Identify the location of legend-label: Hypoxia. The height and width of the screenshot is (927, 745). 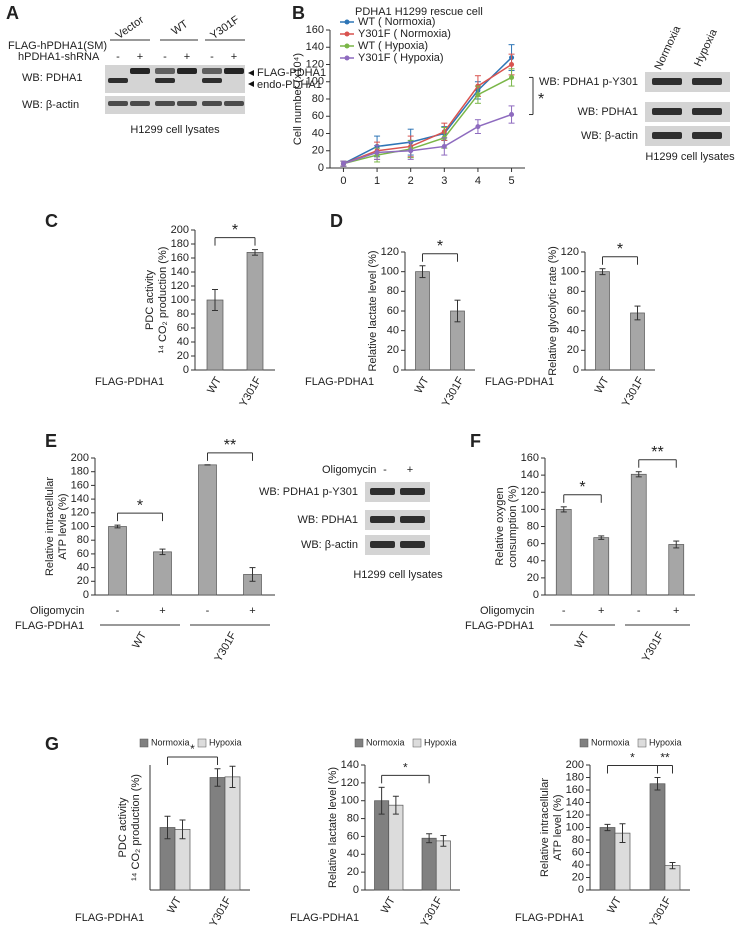
(665, 742).